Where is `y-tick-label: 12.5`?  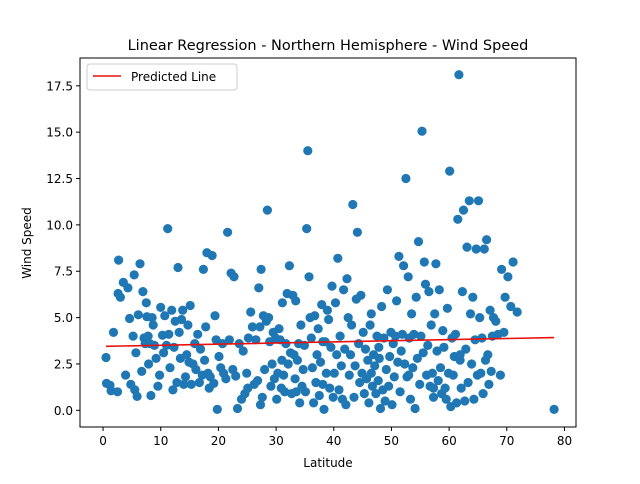
y-tick-label: 12.5 is located at coordinates (59, 179).